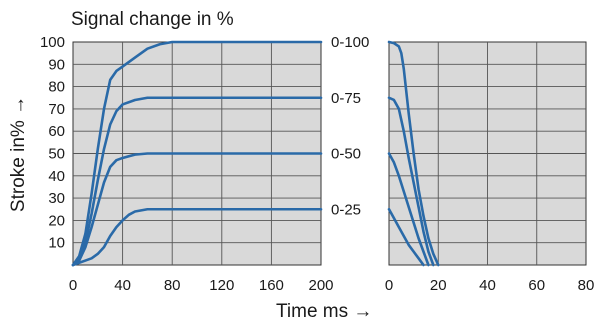 The height and width of the screenshot is (324, 597). What do you see at coordinates (56, 176) in the screenshot?
I see `y-tick-label: 40` at bounding box center [56, 176].